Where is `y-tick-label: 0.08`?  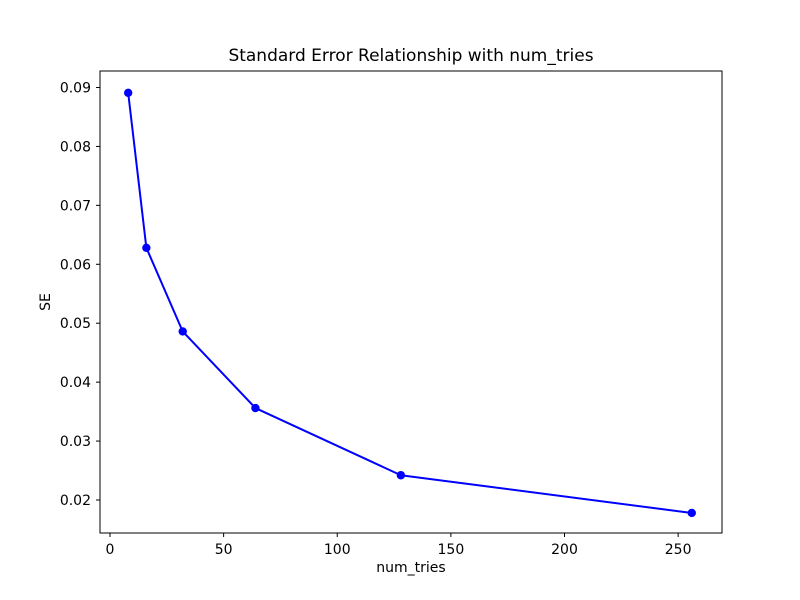 y-tick-label: 0.08 is located at coordinates (75, 147).